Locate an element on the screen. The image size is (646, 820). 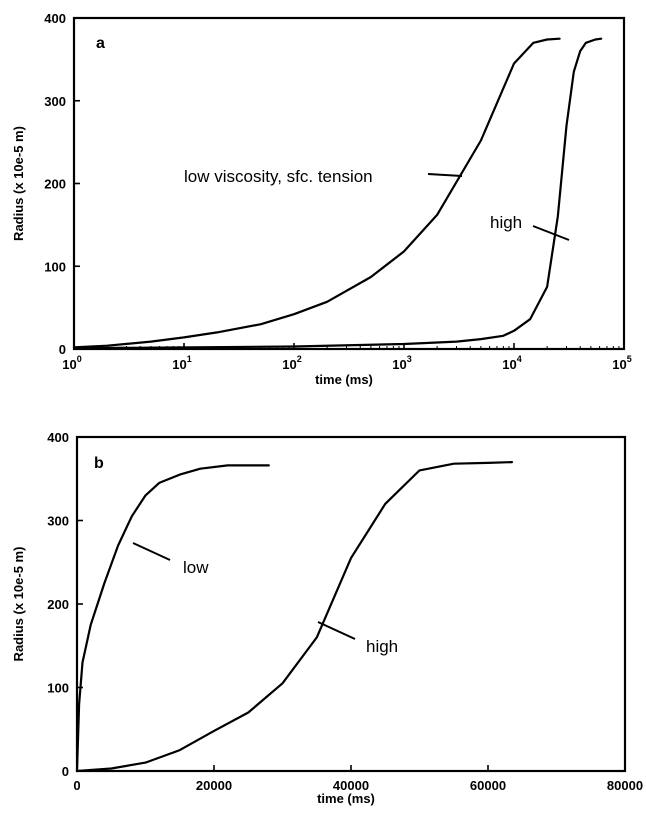
x-tick-label: 10⁵ is located at coordinates (621, 363).